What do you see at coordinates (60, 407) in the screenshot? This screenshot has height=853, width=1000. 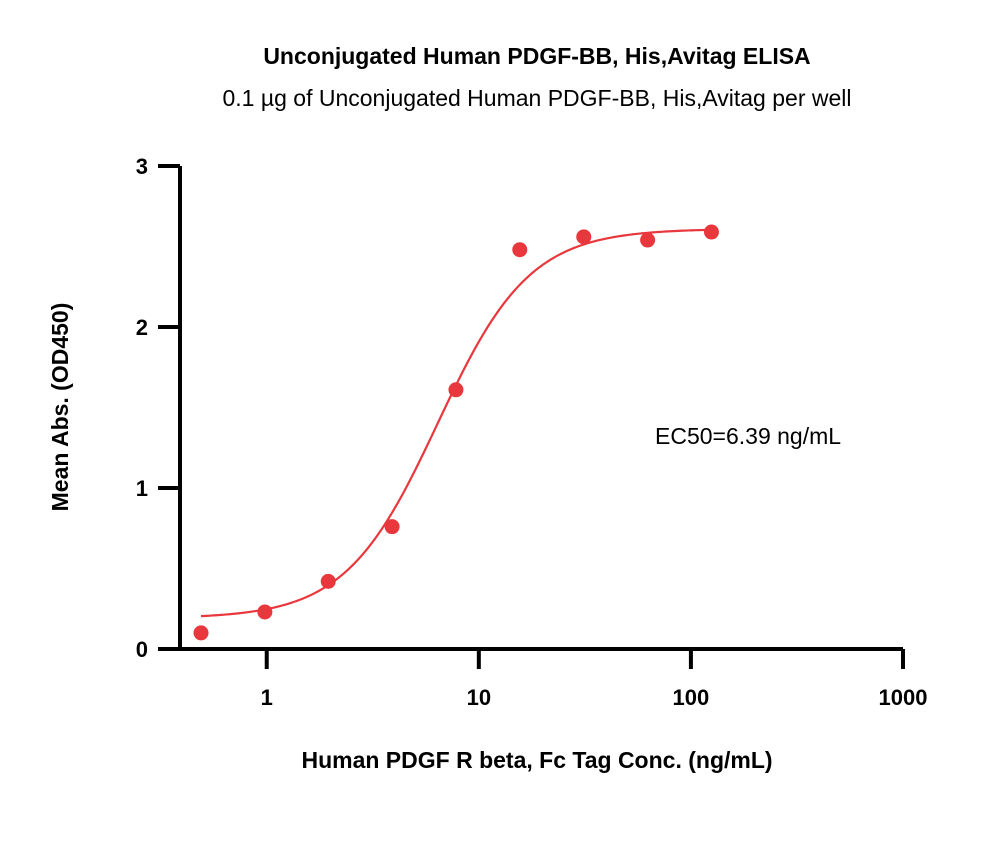 I see `y-axis-label: Mean Abs. (OD450)` at bounding box center [60, 407].